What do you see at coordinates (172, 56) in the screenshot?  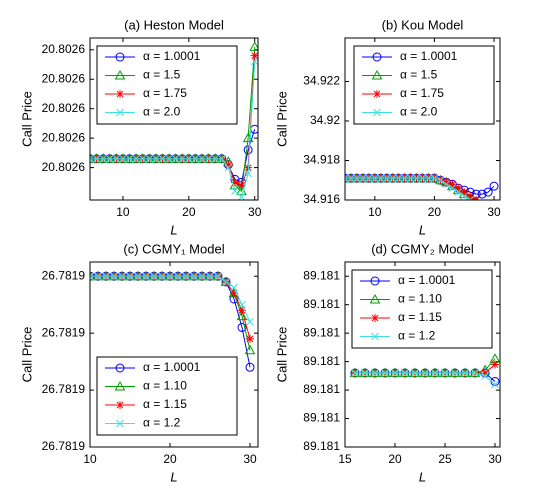 I see `legend-label: α = 1.0001` at bounding box center [172, 56].